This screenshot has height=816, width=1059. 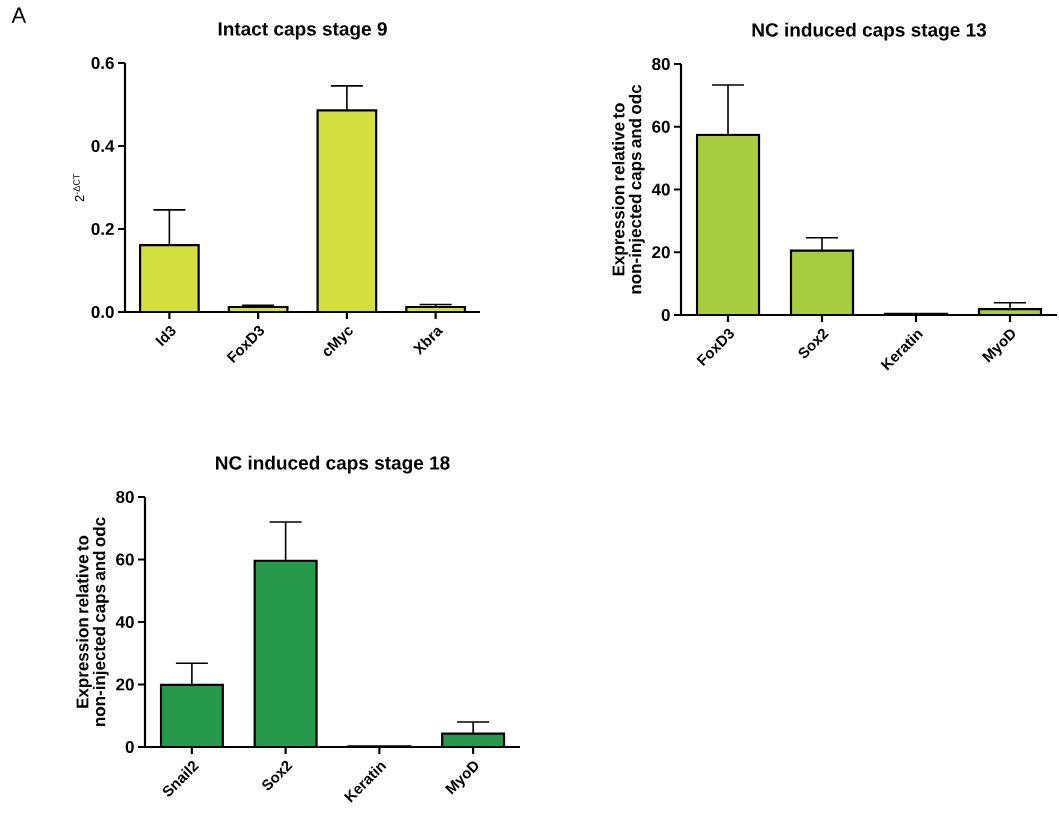 What do you see at coordinates (302, 31) in the screenshot?
I see `chart-title: Intact caps stage 9` at bounding box center [302, 31].